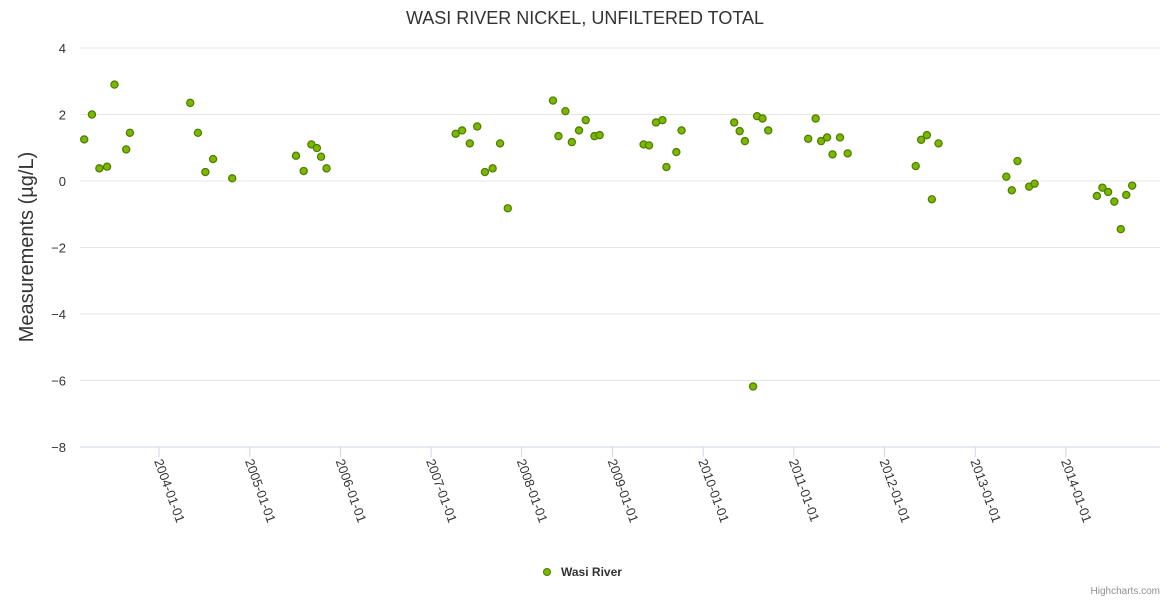 This screenshot has height=605, width=1170. What do you see at coordinates (58, 381) in the screenshot?
I see `y-tick-label: −6` at bounding box center [58, 381].